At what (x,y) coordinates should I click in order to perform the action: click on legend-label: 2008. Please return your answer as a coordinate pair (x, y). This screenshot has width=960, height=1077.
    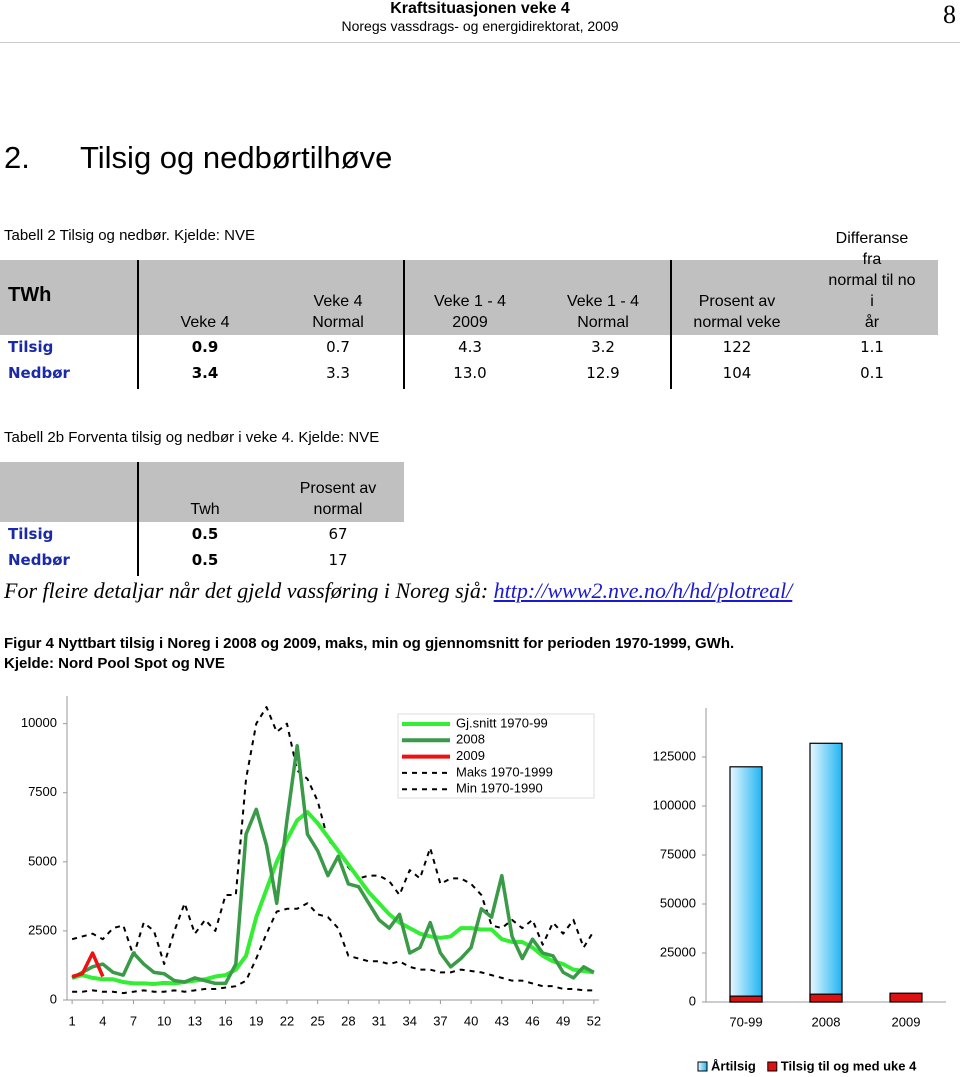
    Looking at the image, I should click on (470, 739).